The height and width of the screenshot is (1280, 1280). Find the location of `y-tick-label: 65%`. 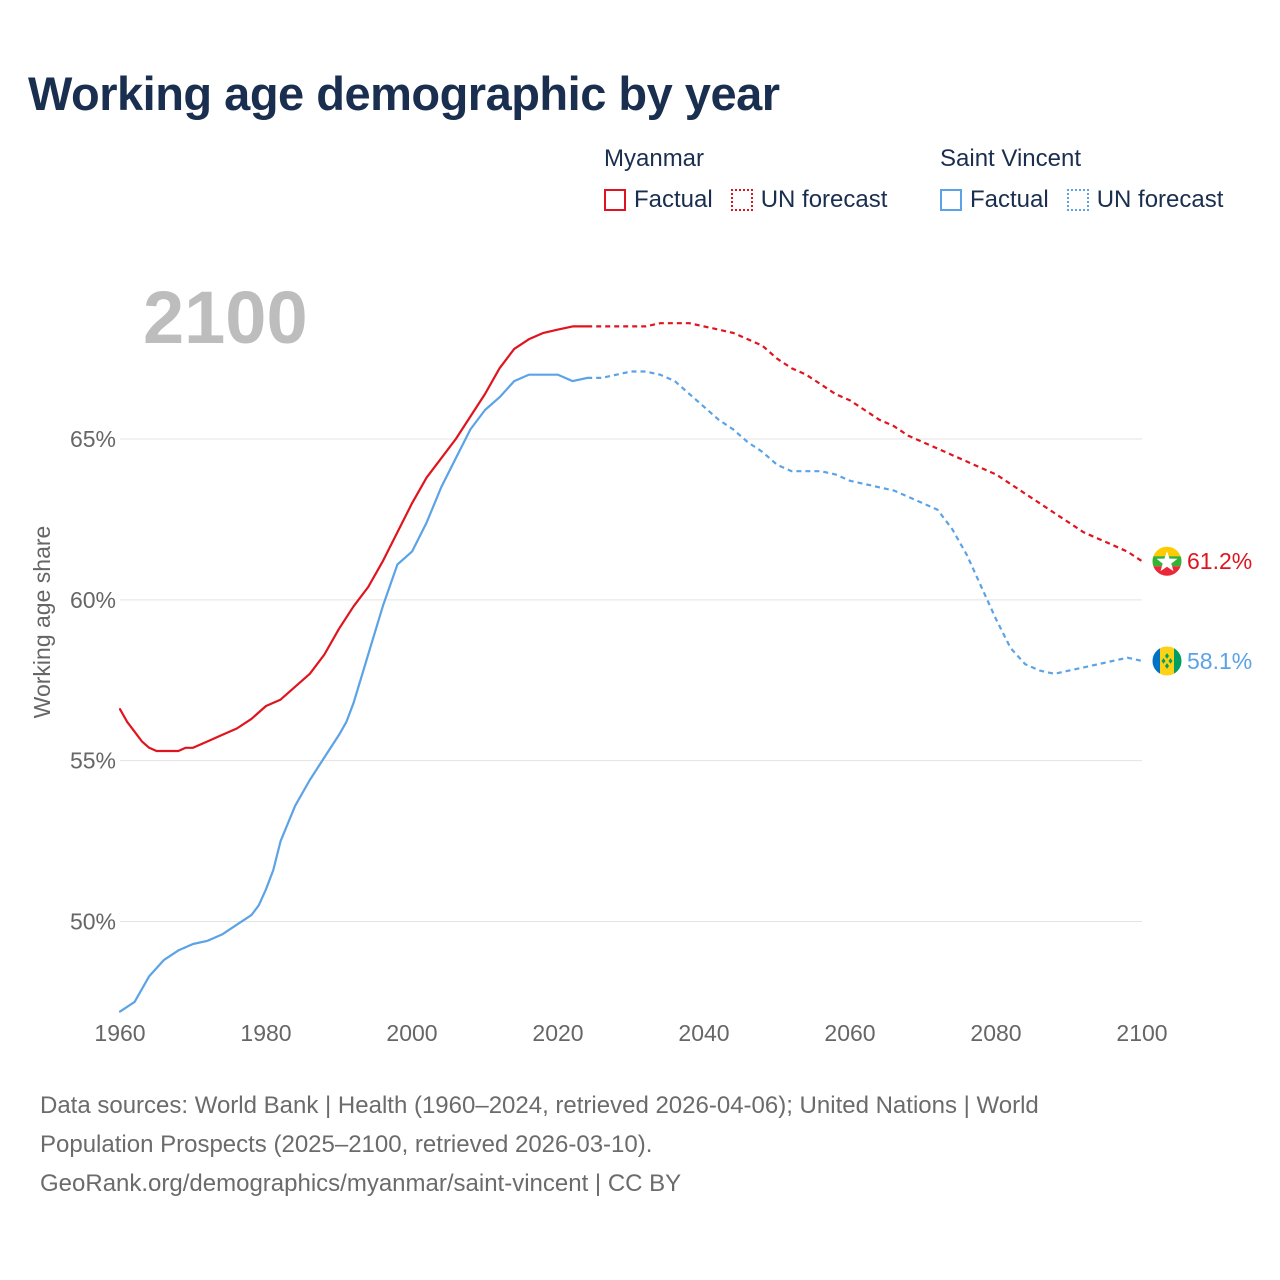

y-tick-label: 65% is located at coordinates (93, 439).